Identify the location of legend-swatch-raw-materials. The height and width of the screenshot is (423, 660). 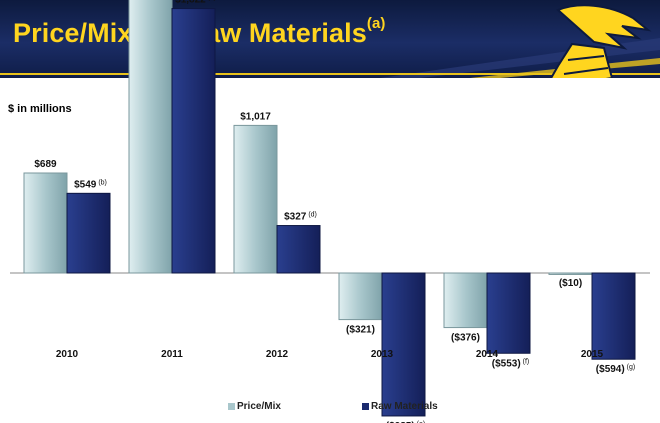
(365, 406).